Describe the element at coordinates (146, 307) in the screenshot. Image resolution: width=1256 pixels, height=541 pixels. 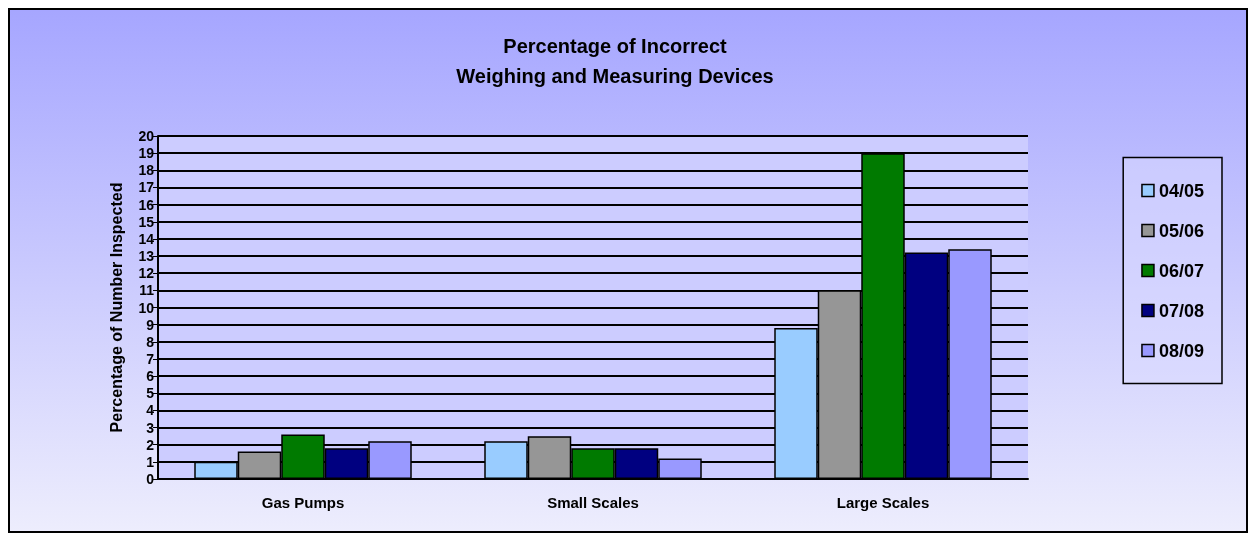
I see `y-tick-label: 10` at that location.